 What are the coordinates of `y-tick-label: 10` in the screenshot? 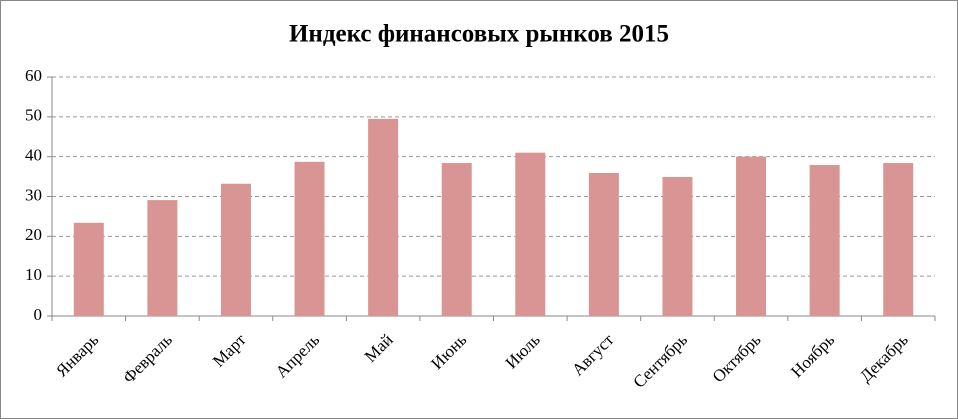 It's located at (33, 274).